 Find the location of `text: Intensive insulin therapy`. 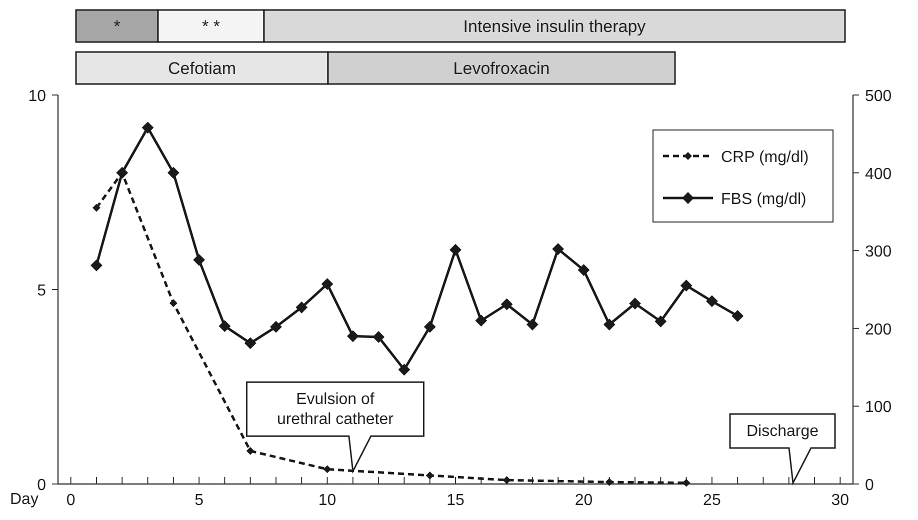

text: Intensive insulin therapy is located at coordinates (554, 26).